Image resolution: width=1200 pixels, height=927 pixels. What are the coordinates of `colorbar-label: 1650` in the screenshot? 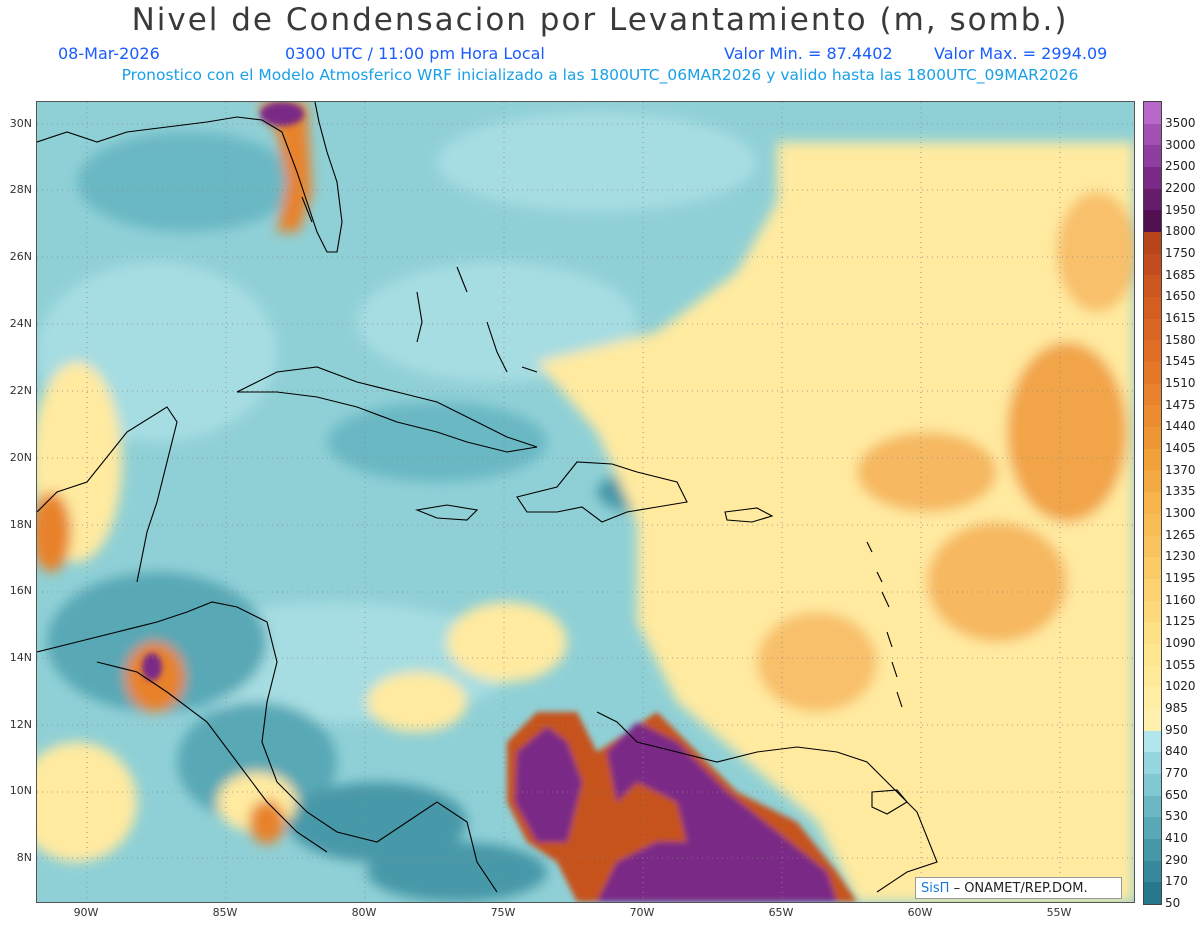 It's located at (1180, 296).